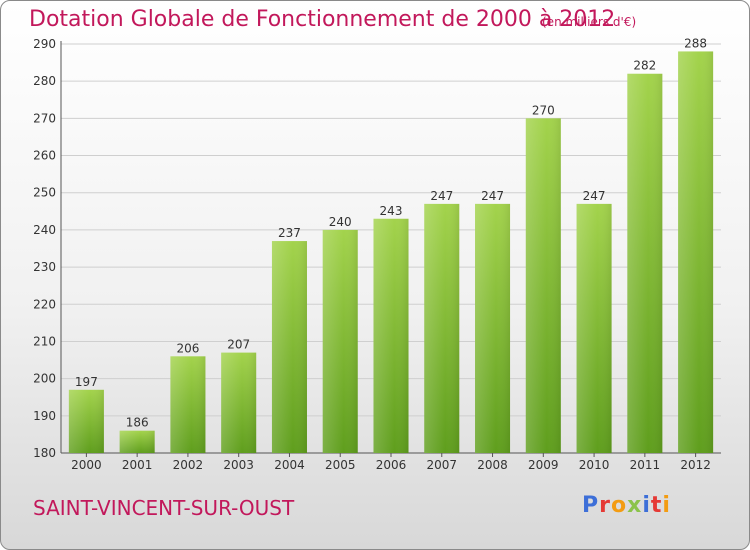 The height and width of the screenshot is (550, 750). What do you see at coordinates (656, 505) in the screenshot?
I see `logo-letter: t` at bounding box center [656, 505].